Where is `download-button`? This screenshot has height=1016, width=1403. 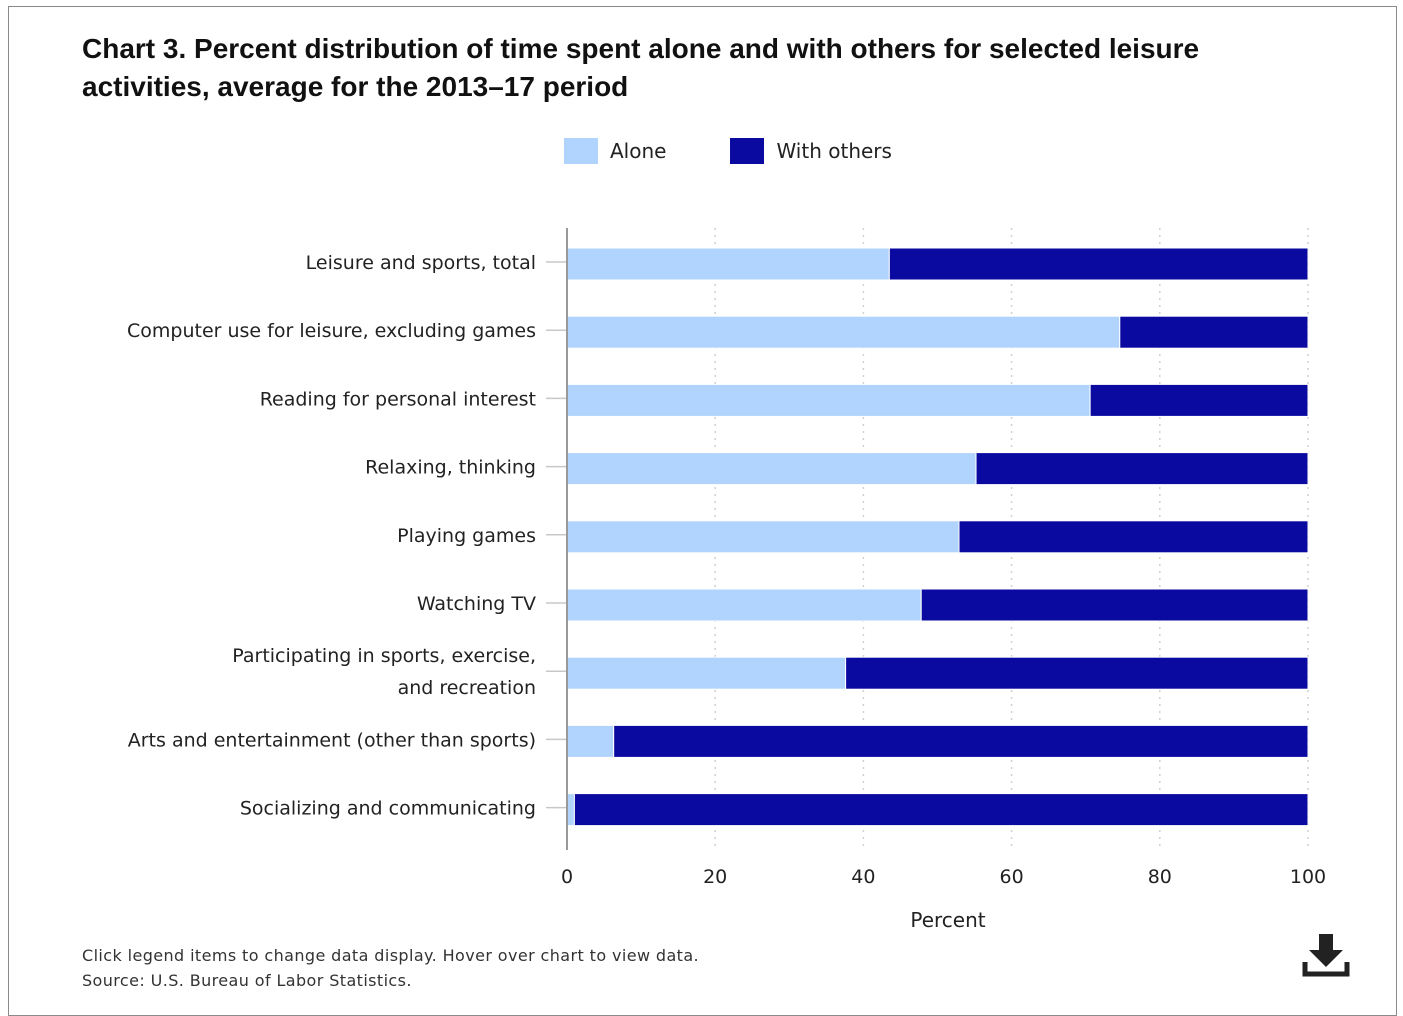 download-button is located at coordinates (1326, 955).